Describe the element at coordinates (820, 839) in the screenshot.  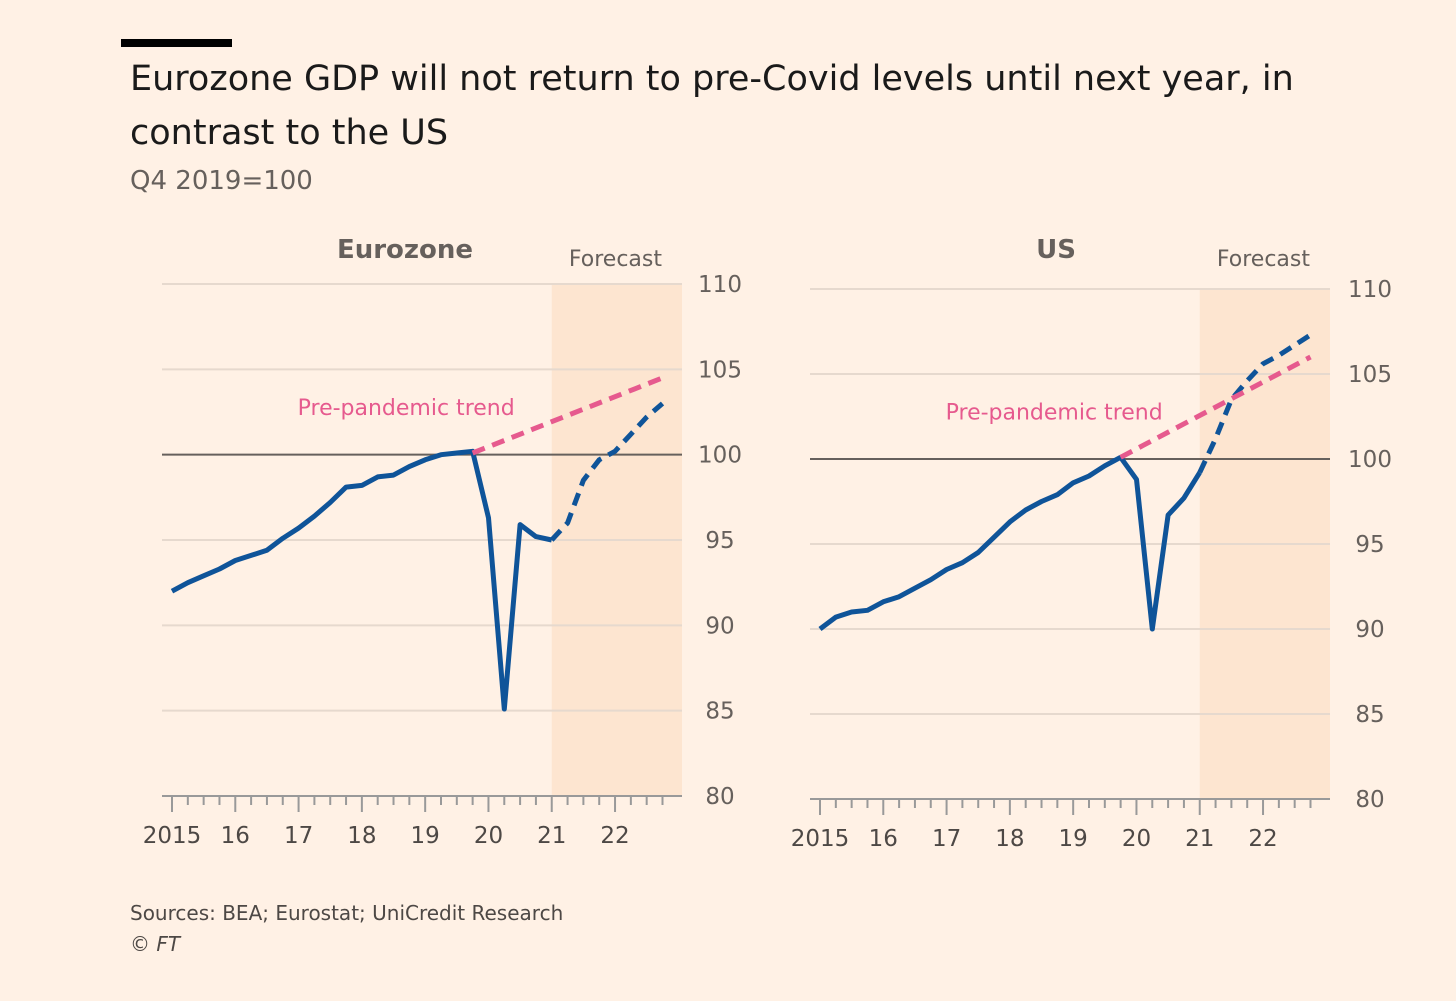
I see `panel-2-x-tick-label: 2015` at that location.